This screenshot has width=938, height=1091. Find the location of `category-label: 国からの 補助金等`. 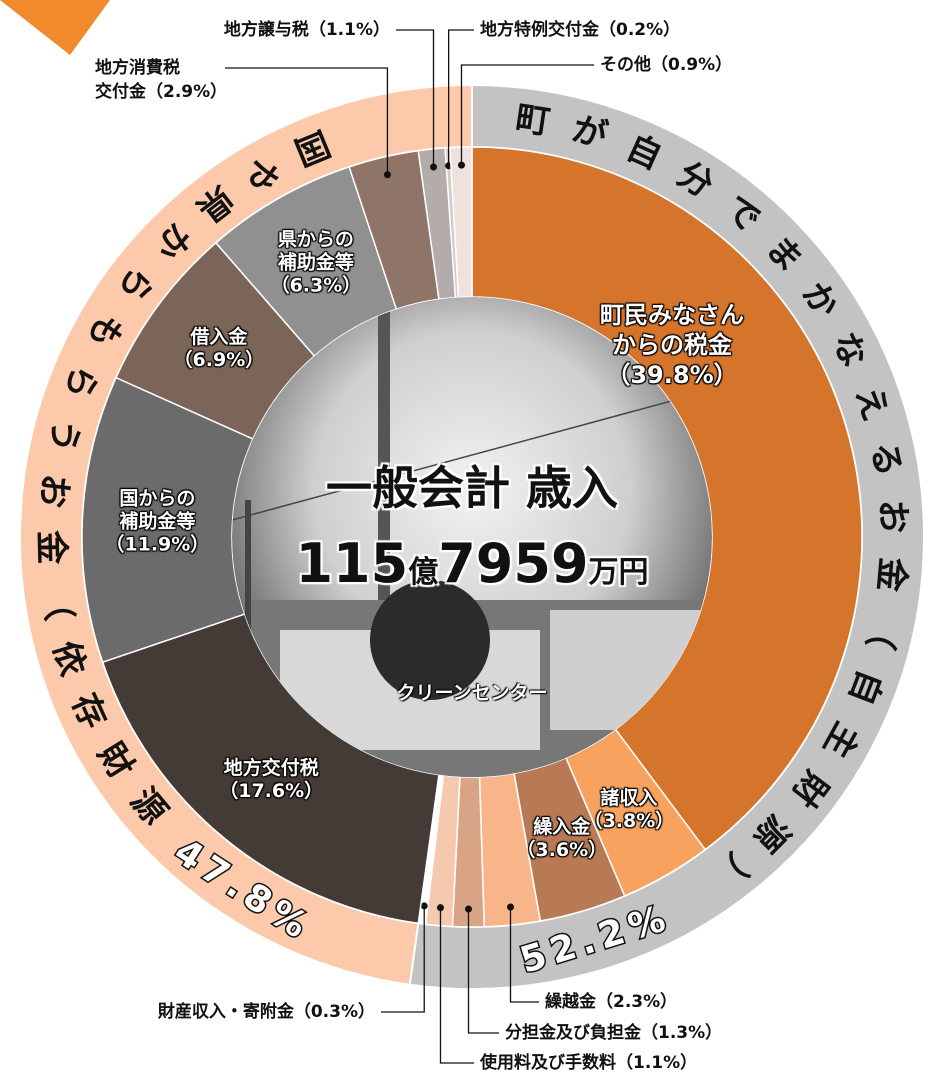

category-label: 国からの 補助金等 is located at coordinates (157, 510).